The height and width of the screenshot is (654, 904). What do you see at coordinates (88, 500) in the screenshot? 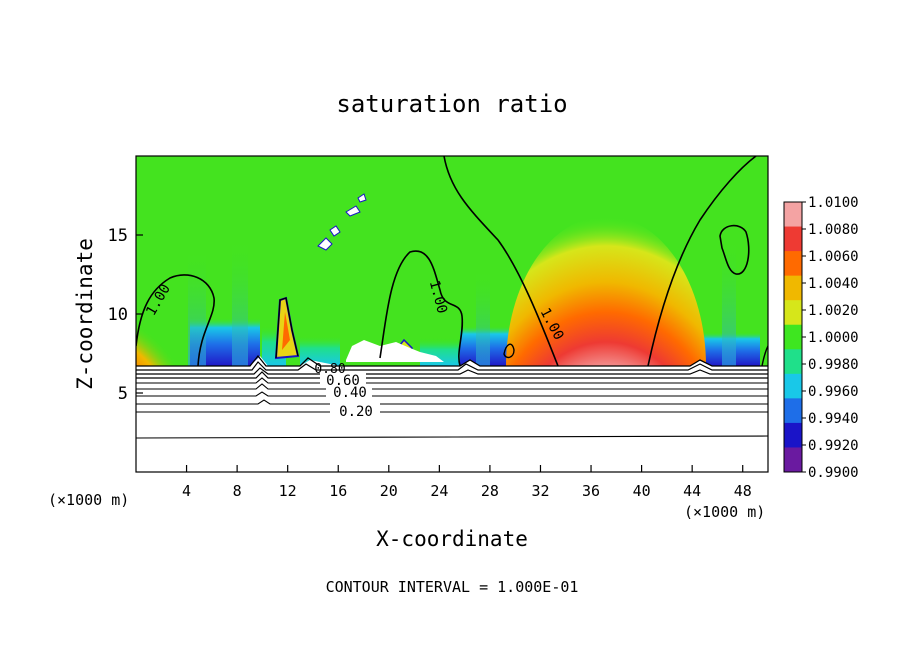
I see `y-unit-label: (×1000 m)` at bounding box center [88, 500].